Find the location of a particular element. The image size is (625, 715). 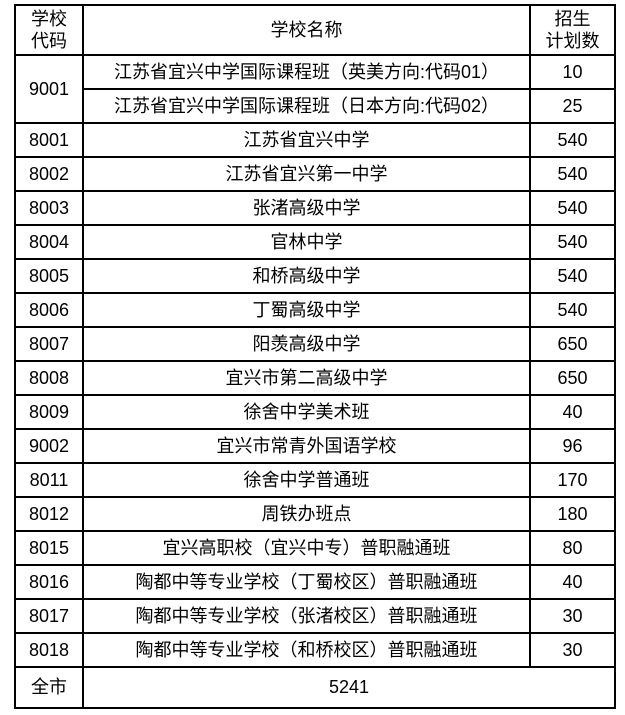

table-row: 8004 官林中学 540 is located at coordinates (315, 242).